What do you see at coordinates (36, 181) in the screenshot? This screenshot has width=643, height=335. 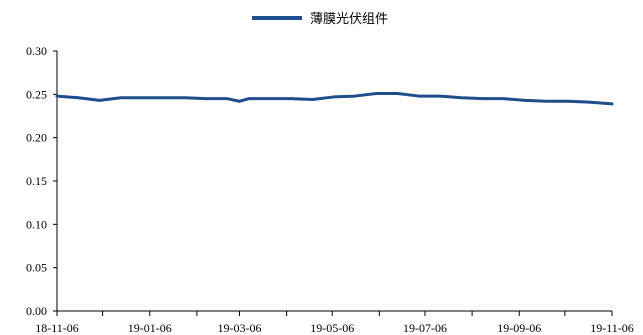 I see `y-tick-label: 0.15` at bounding box center [36, 181].